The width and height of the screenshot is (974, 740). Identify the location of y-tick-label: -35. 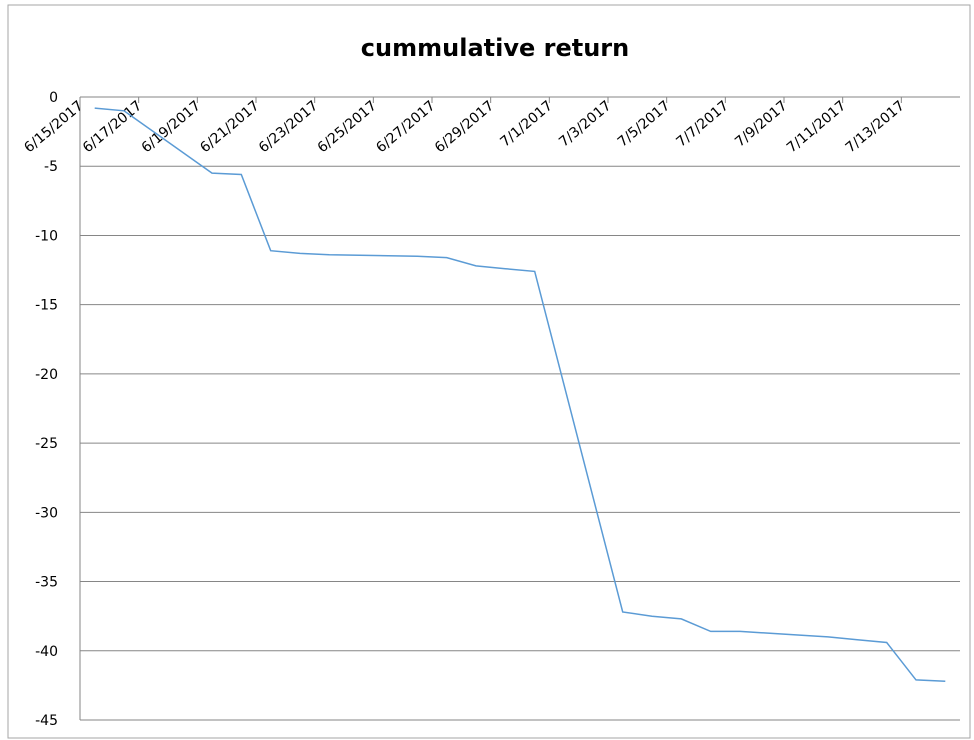
(46, 583).